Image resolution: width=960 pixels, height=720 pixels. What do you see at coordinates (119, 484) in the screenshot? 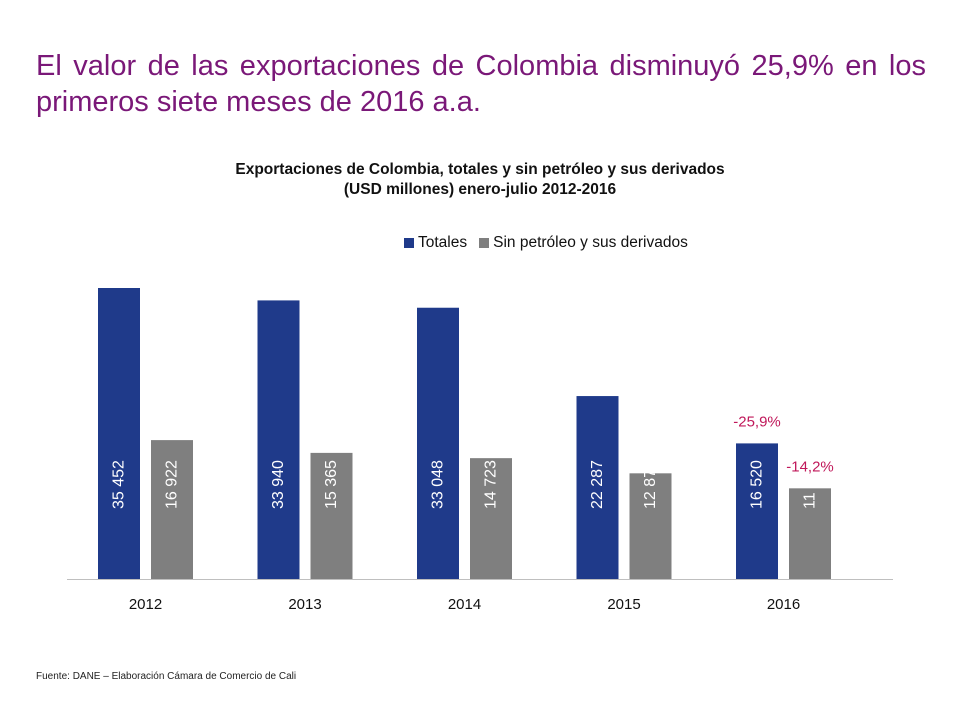
I see `data-label-totales-2012: 35 452` at bounding box center [119, 484].